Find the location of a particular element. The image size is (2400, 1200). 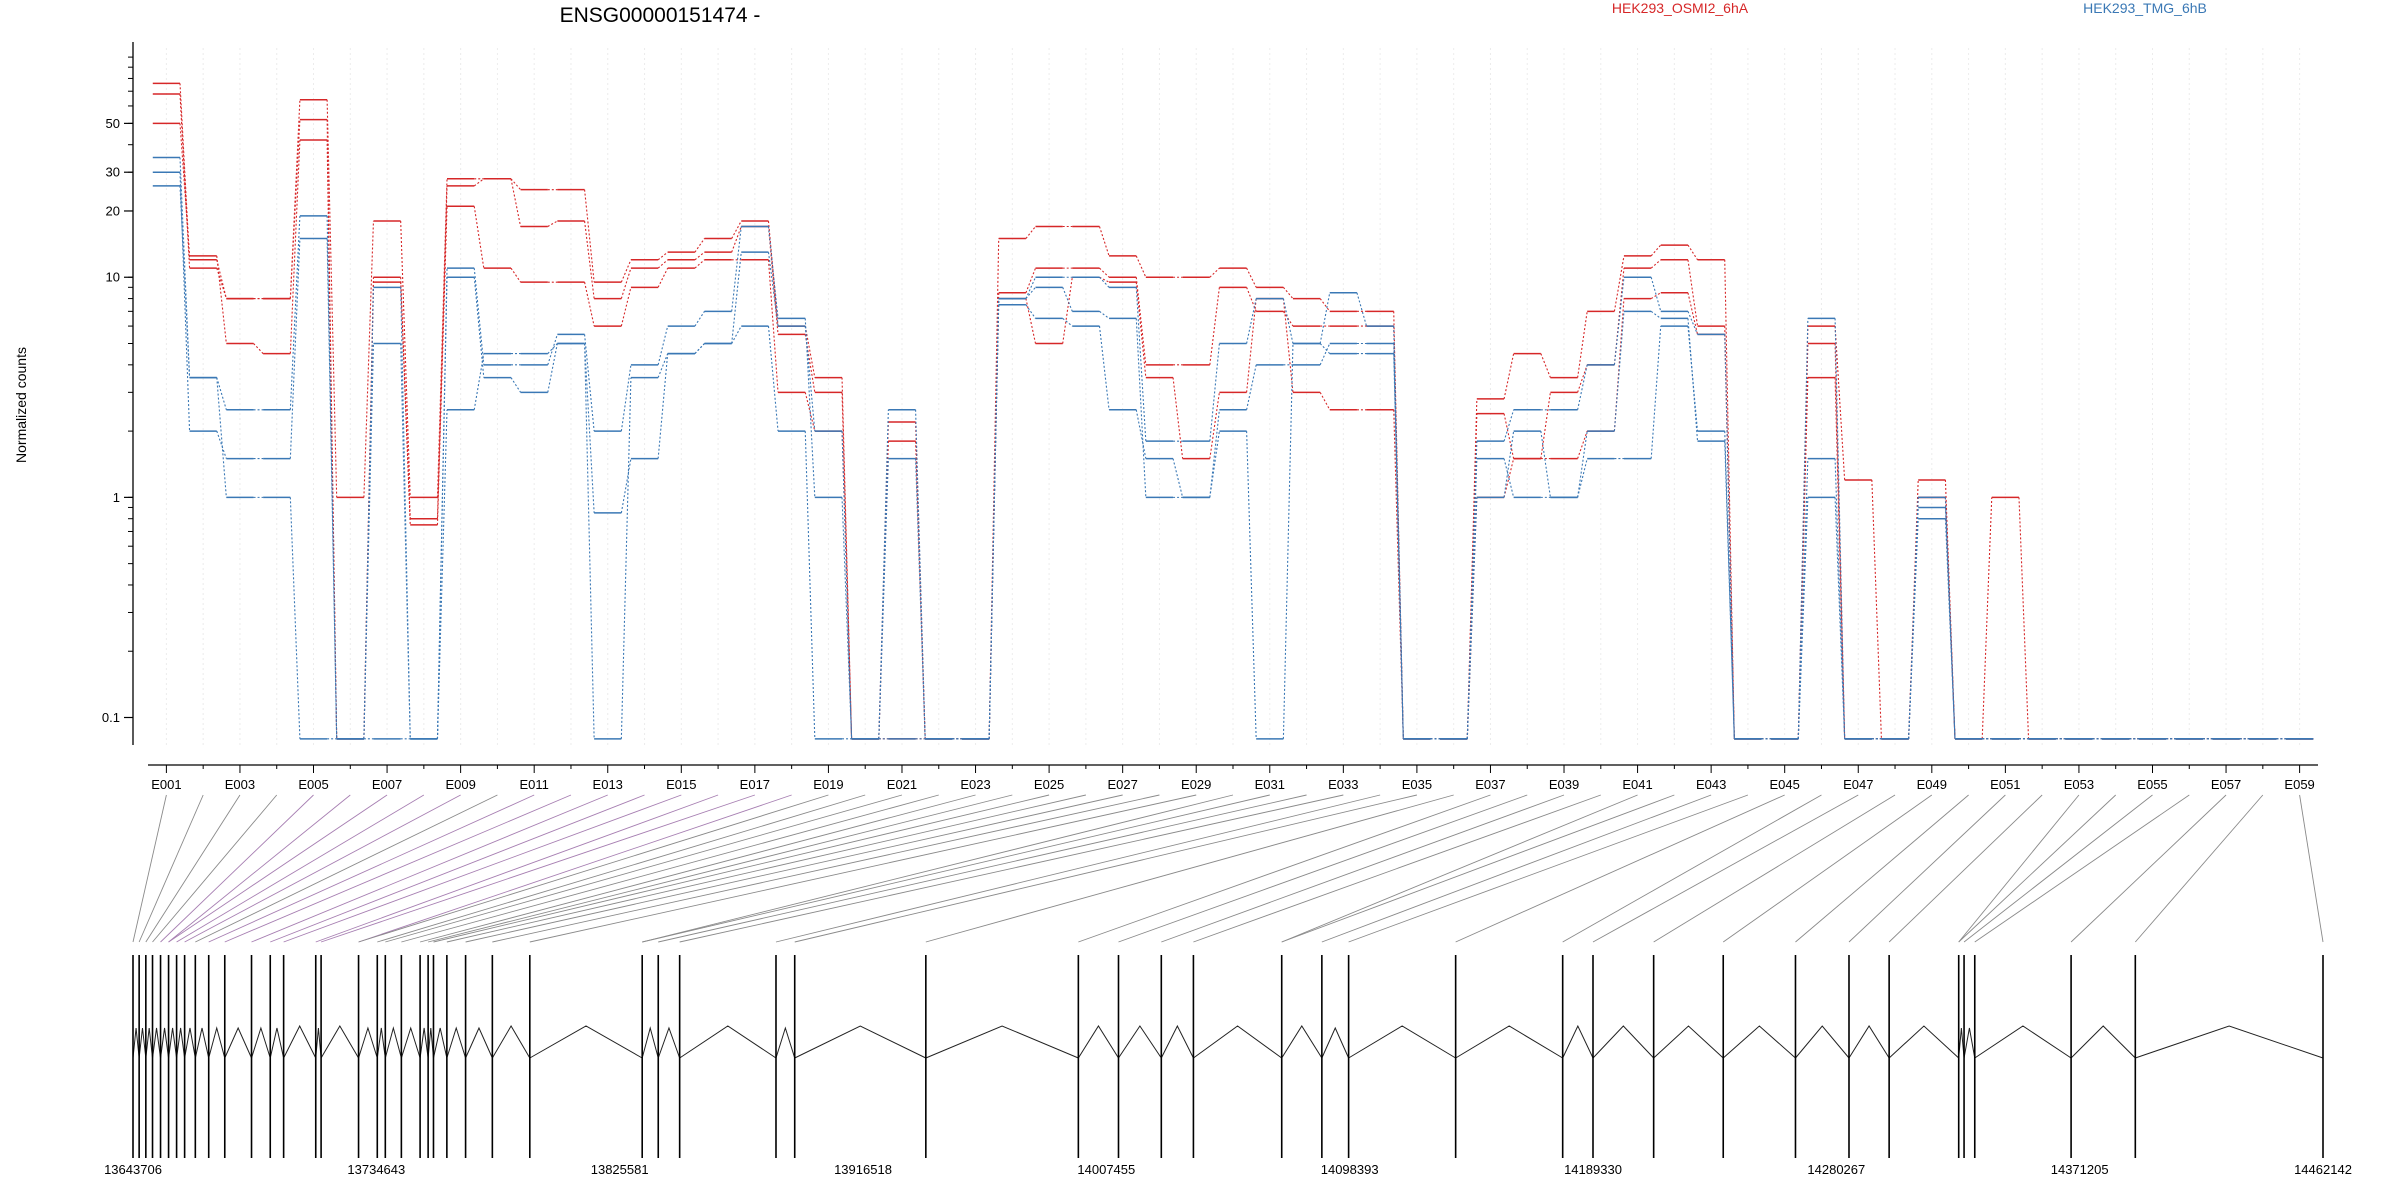

coordinate-tick-label: 13734643 is located at coordinates (376, 1169).